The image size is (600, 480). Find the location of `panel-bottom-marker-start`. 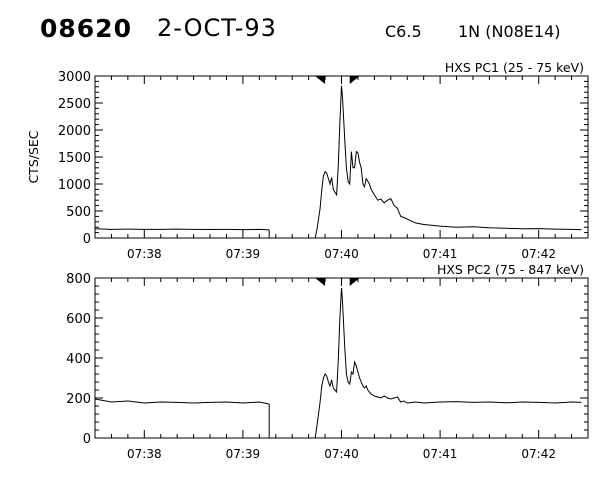

panel-bottom-marker-start is located at coordinates (320, 282).